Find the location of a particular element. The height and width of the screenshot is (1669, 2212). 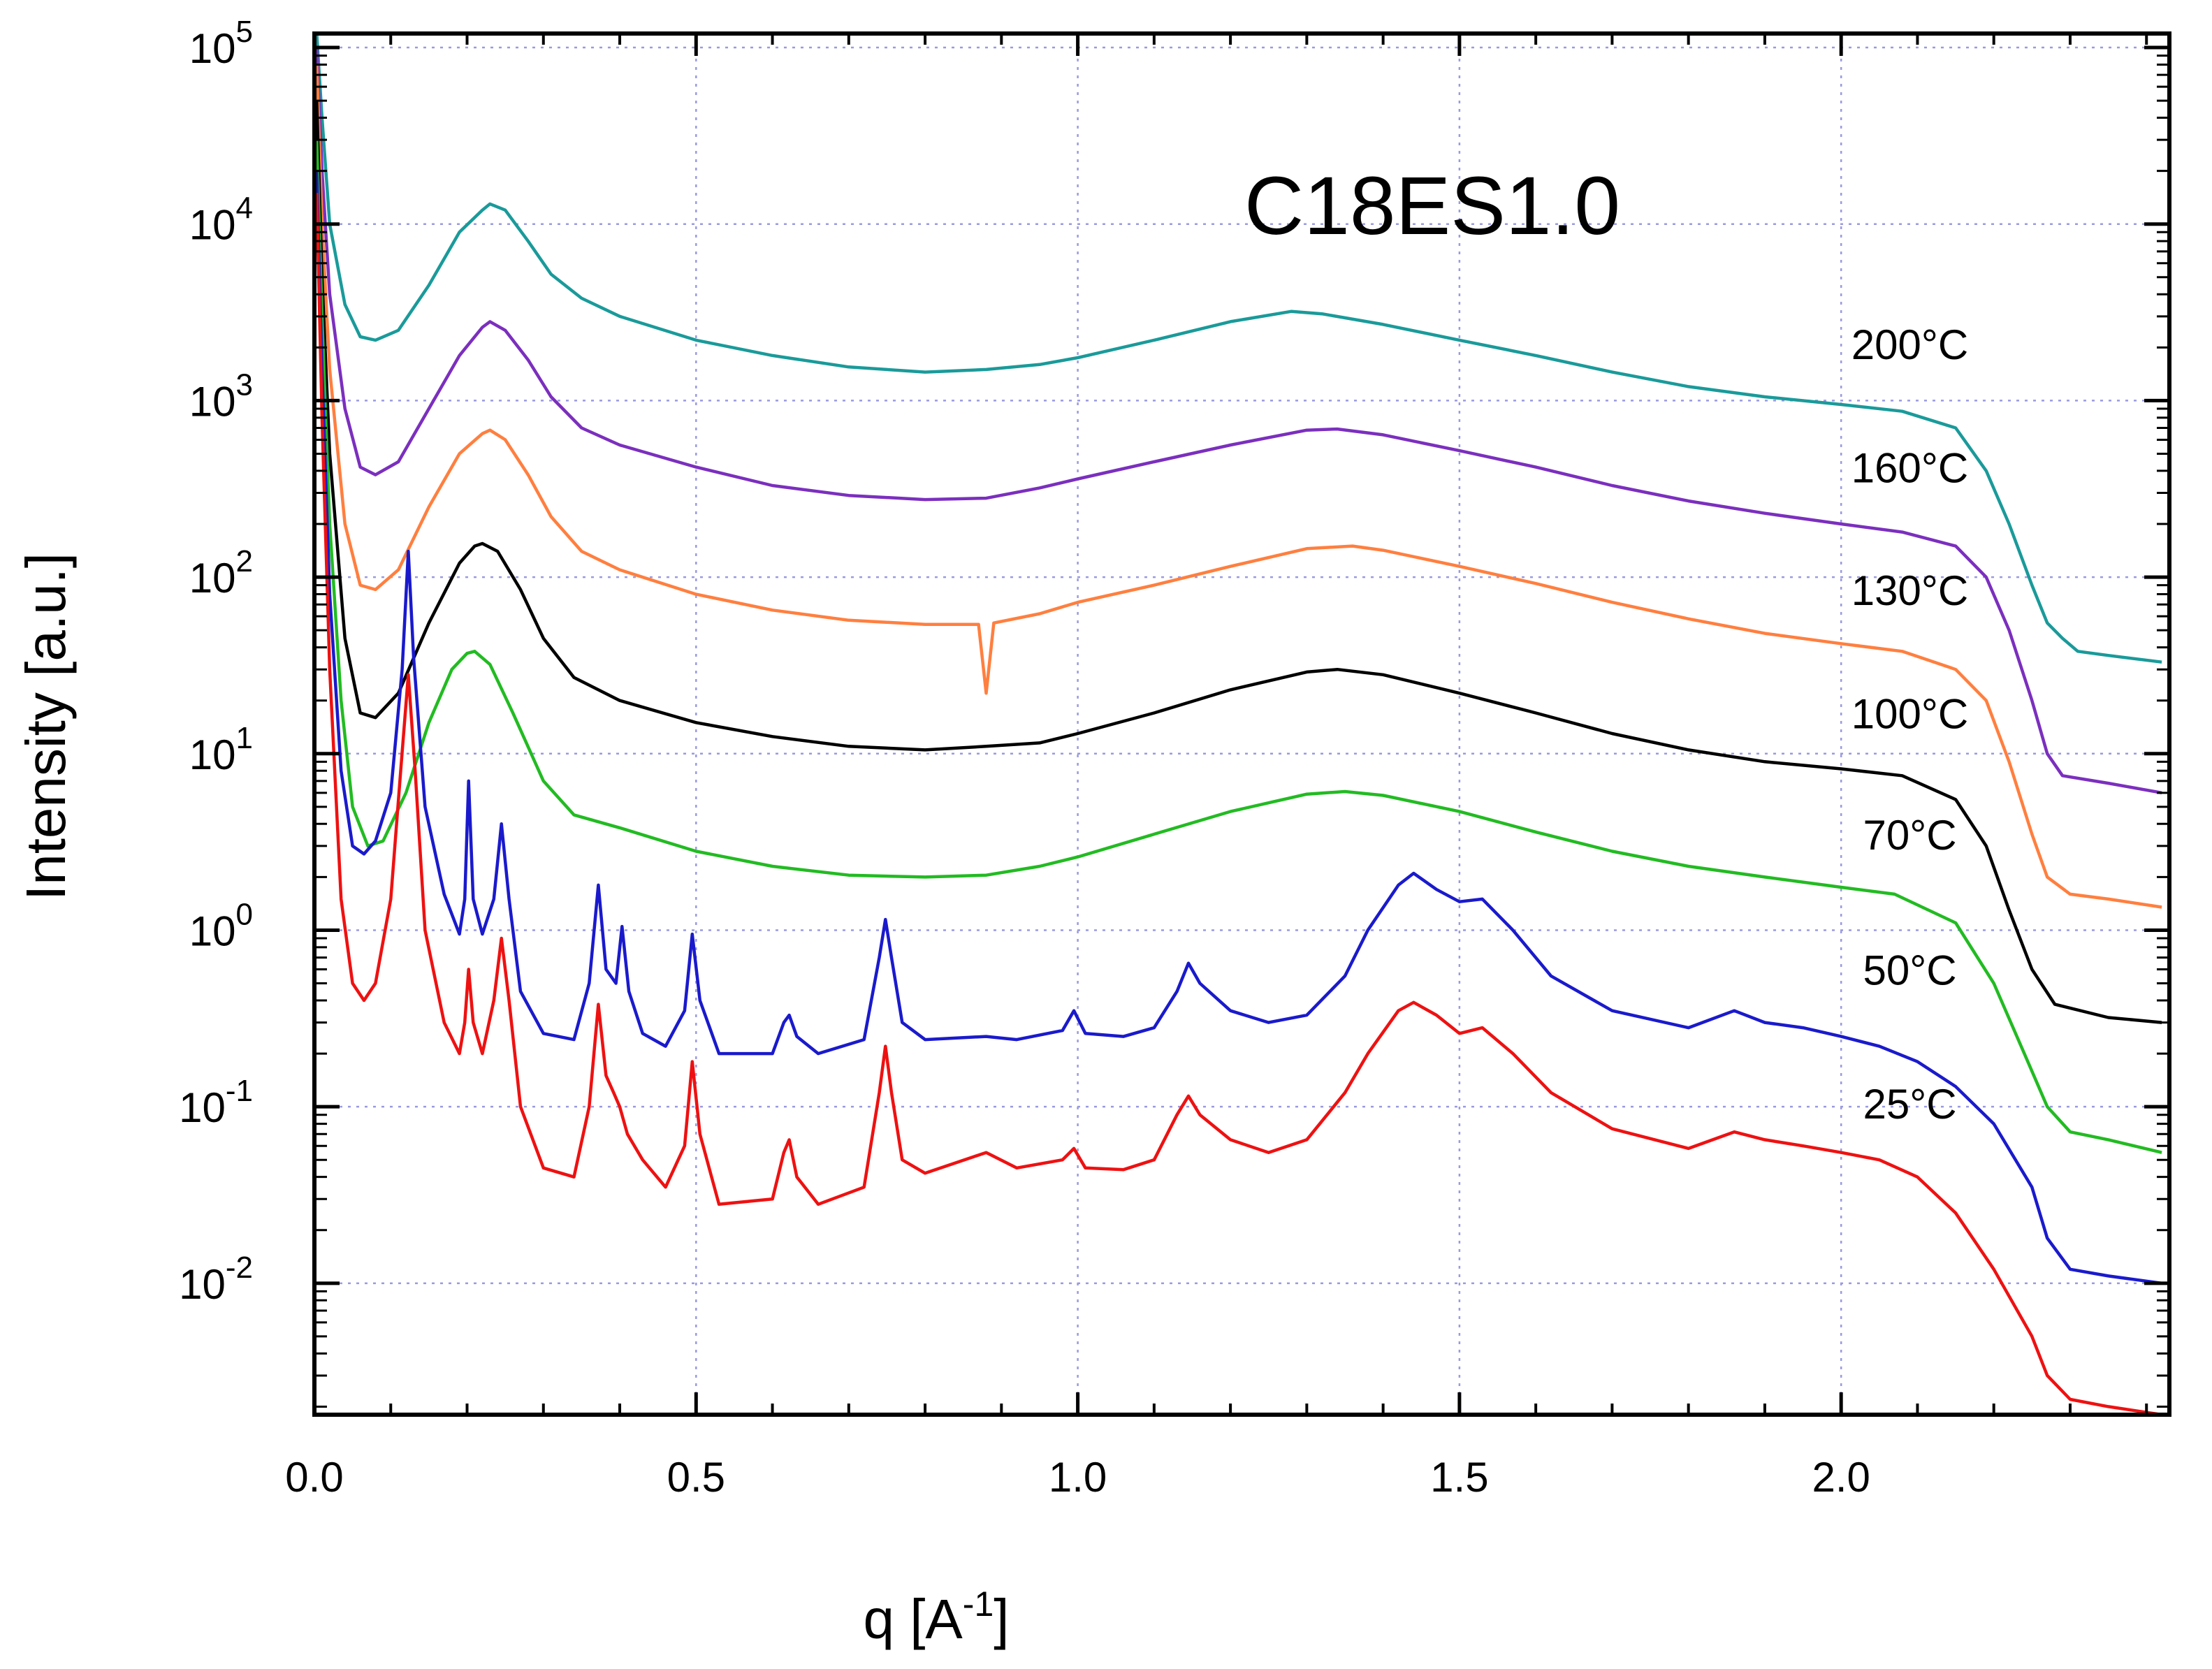

y-tick-exponent: -2 is located at coordinates (239, 1268).